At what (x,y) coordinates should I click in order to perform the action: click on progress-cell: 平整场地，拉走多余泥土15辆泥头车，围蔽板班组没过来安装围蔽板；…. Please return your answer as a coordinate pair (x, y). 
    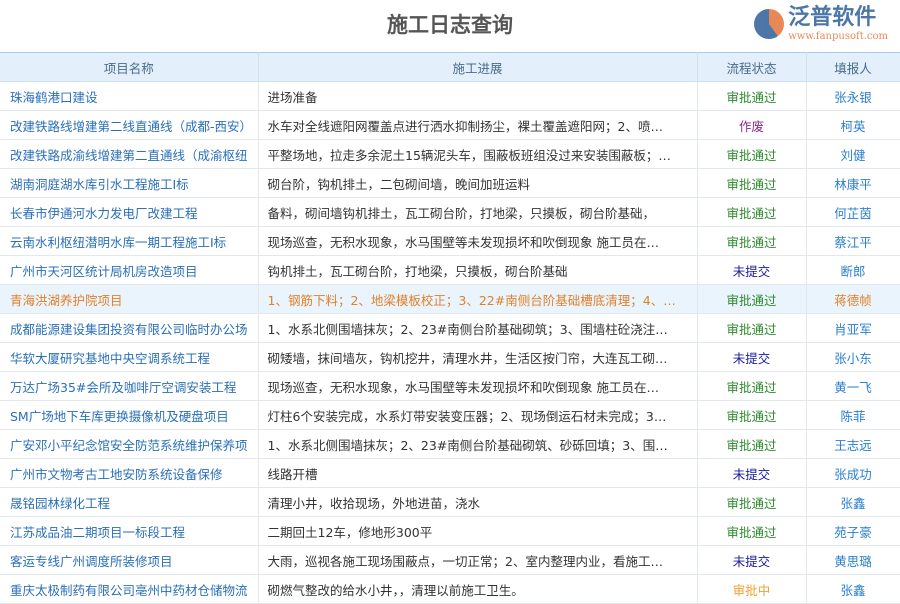
    Looking at the image, I should click on (478, 154).